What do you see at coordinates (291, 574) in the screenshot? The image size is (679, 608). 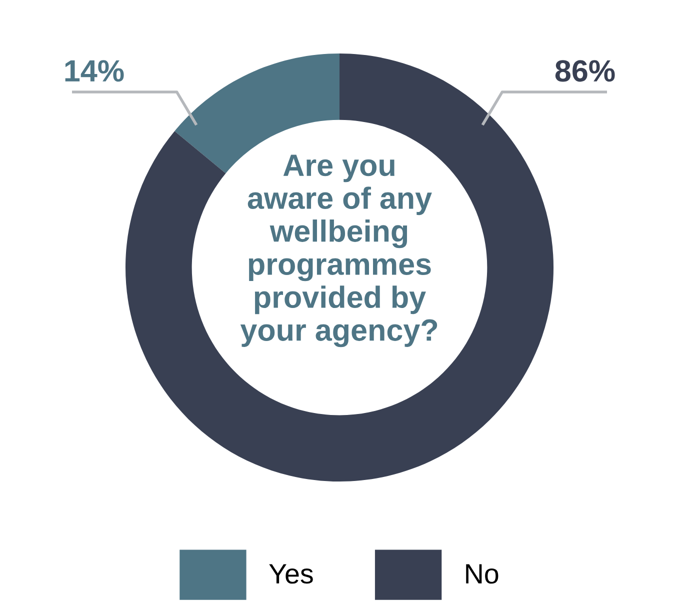 I see `legend-label: Yes` at bounding box center [291, 574].